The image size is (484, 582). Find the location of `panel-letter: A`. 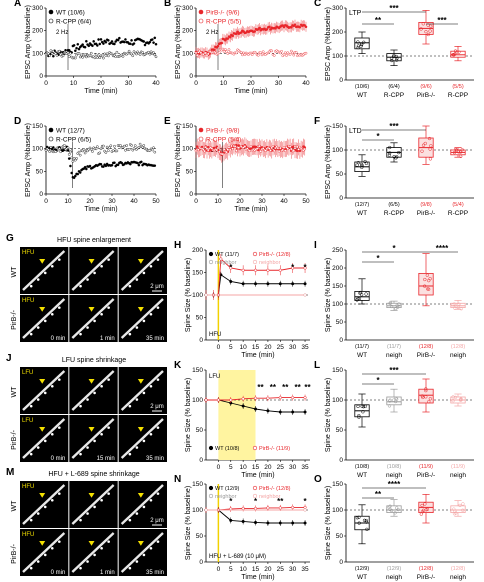

panel-letter: A is located at coordinates (17, 4).